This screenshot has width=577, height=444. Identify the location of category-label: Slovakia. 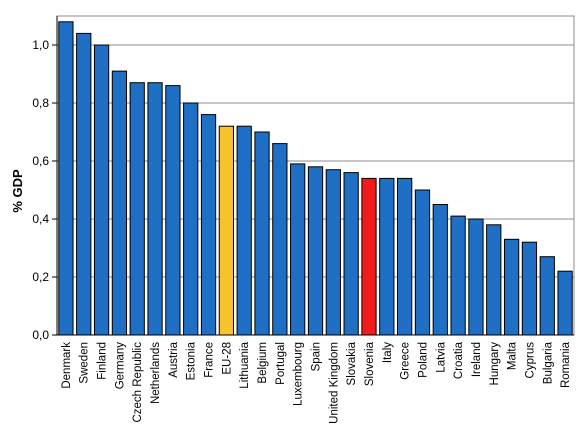
(352, 363).